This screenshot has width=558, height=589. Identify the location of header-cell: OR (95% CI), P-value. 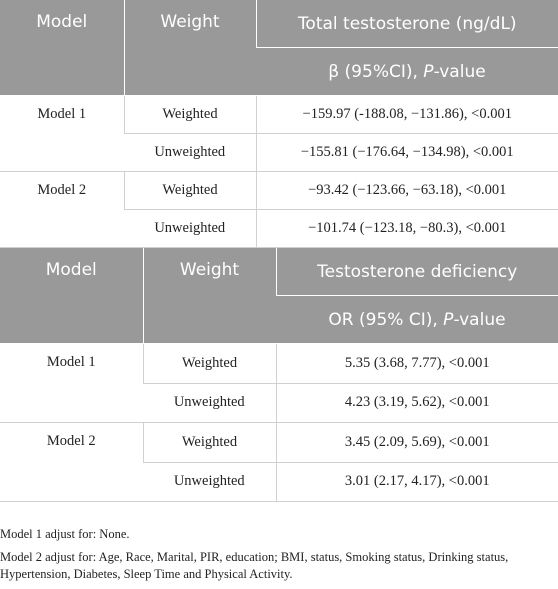
(417, 319).